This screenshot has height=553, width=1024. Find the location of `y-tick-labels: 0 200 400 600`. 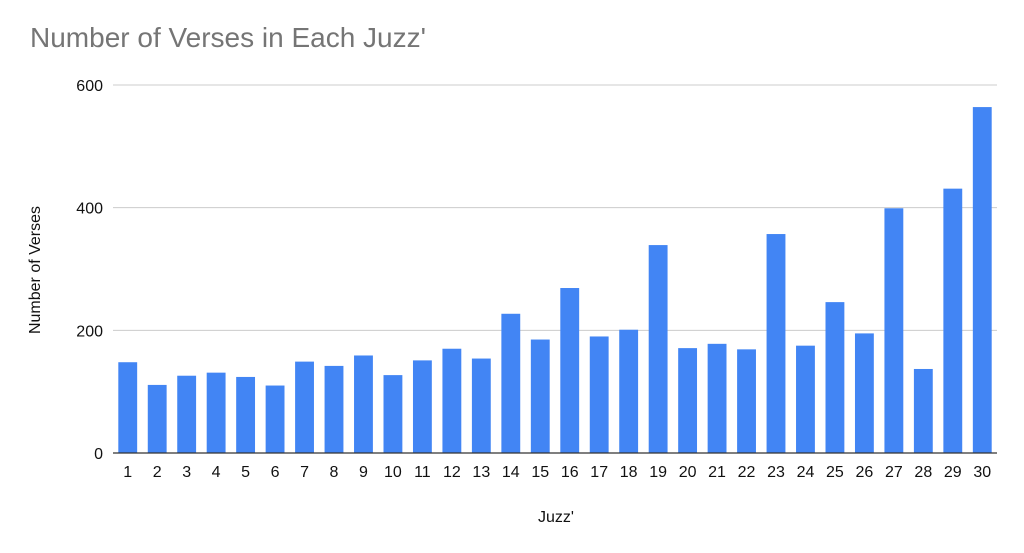

y-tick-labels: 0 200 400 600 is located at coordinates (89, 270).